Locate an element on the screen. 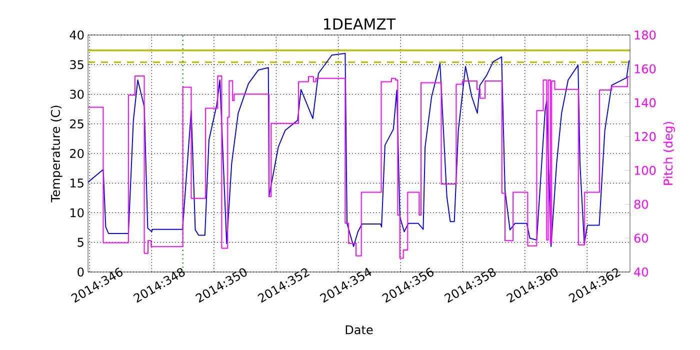 The width and height of the screenshot is (700, 350). y-tick-label: 40 is located at coordinates (77, 35).